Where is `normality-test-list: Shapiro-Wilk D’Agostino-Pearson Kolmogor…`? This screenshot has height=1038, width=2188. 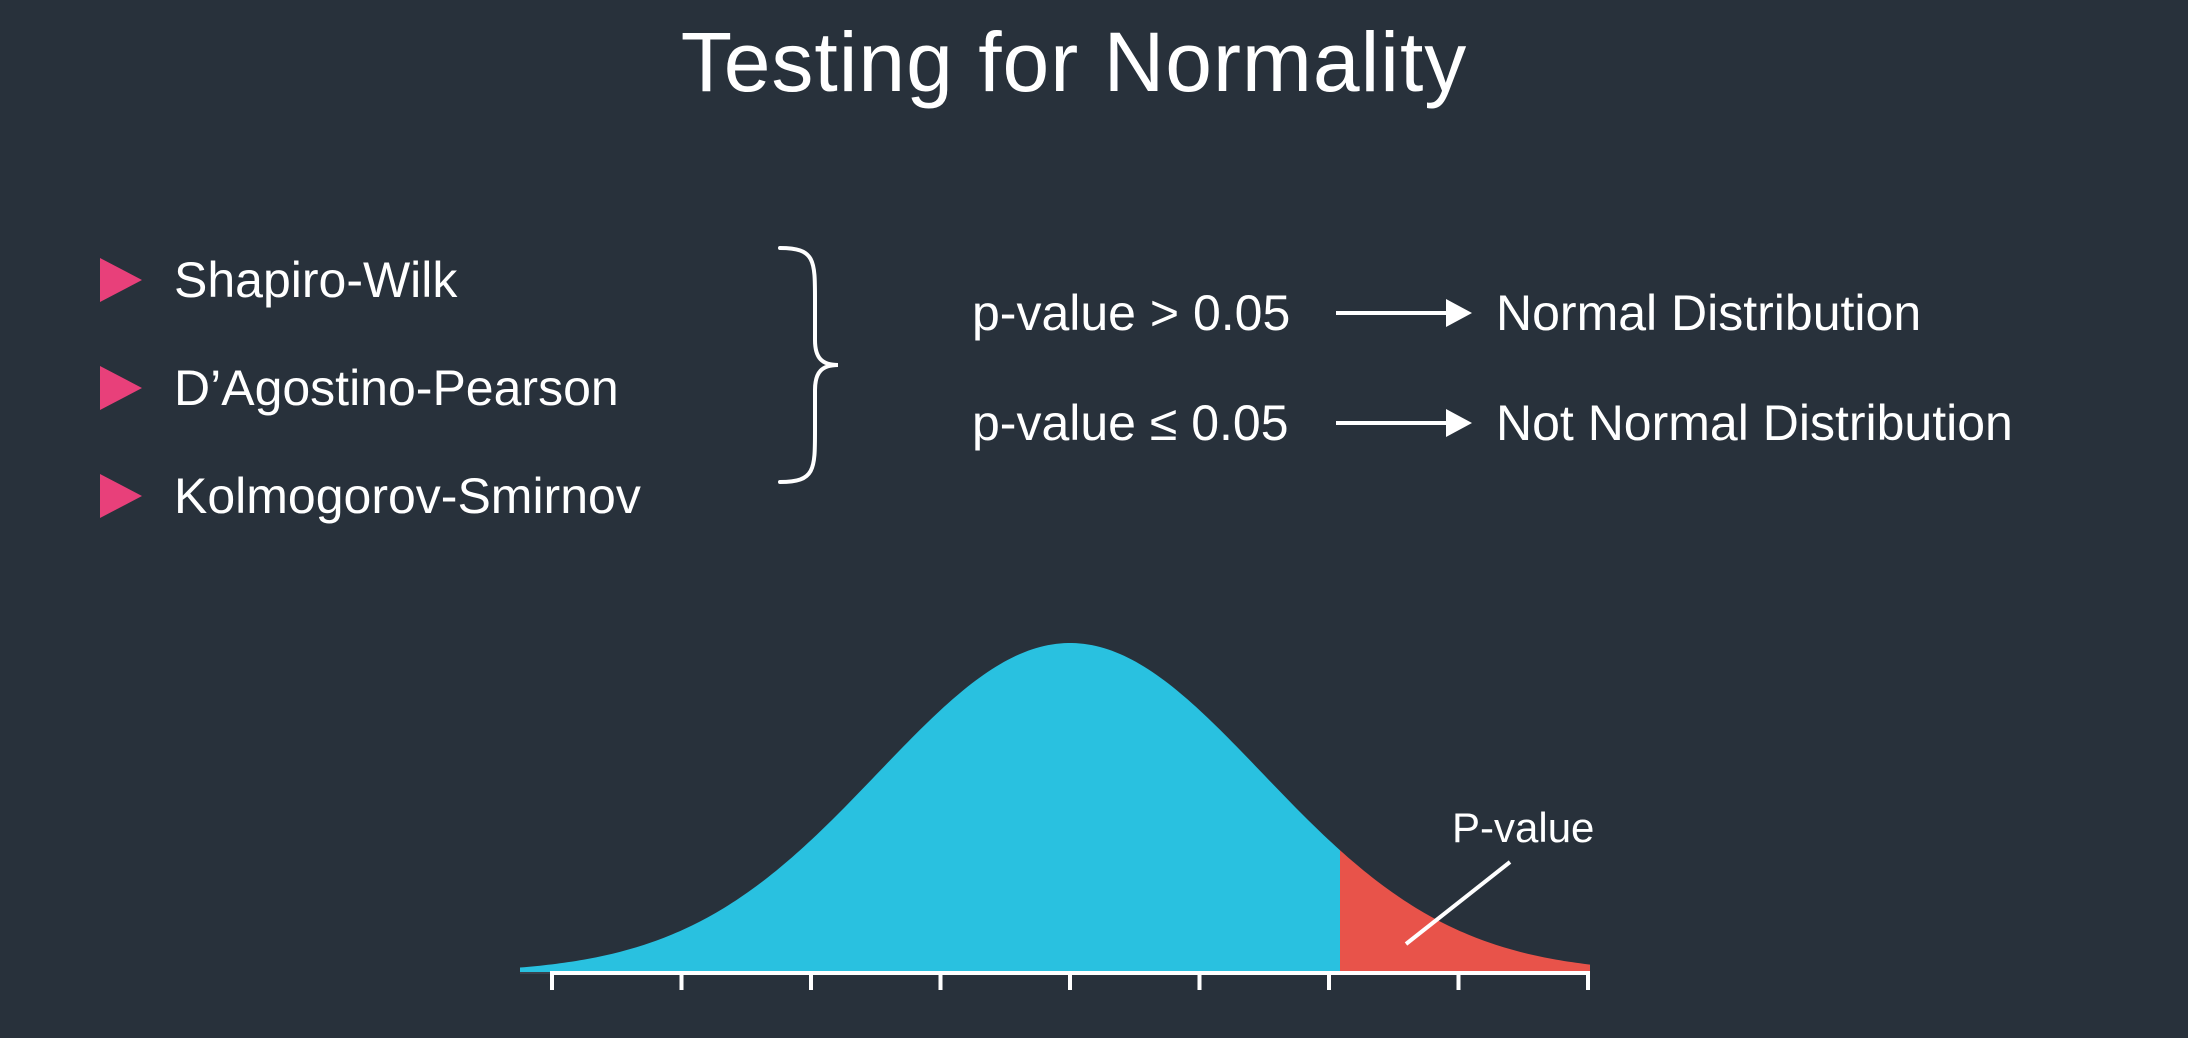 normality-test-list: Shapiro-Wilk D’Agostino-Pearson Kolmogor… is located at coordinates (370, 388).